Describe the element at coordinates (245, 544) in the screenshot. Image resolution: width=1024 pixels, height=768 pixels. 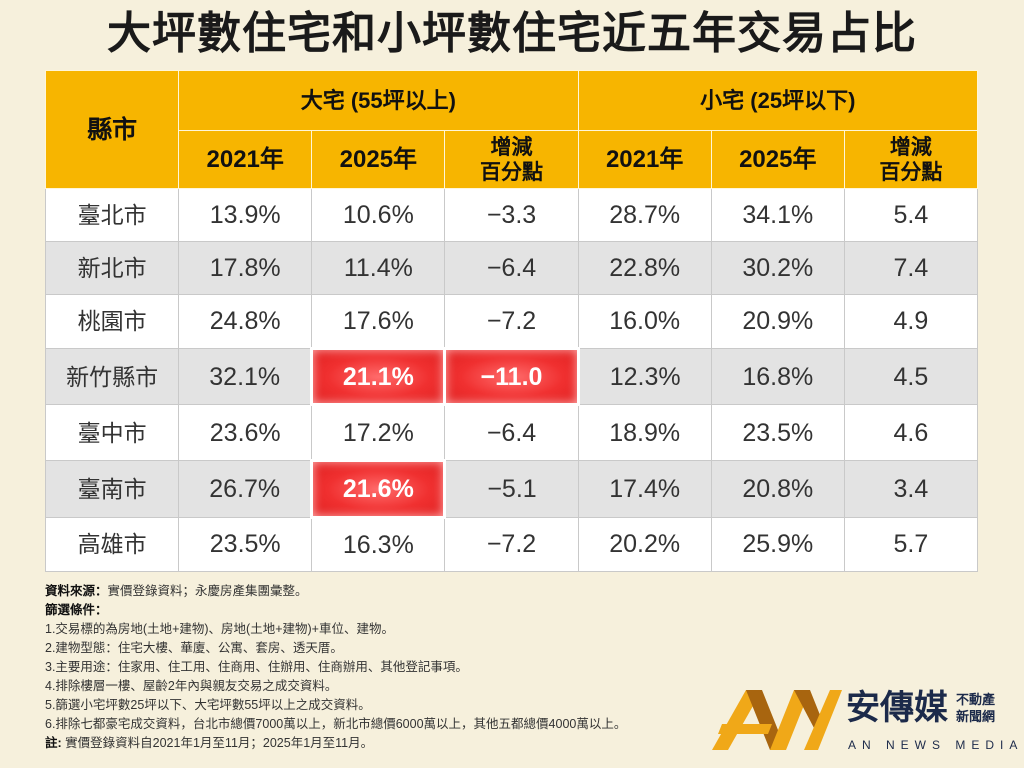
I see `cell-l2021: 23.5%` at that location.